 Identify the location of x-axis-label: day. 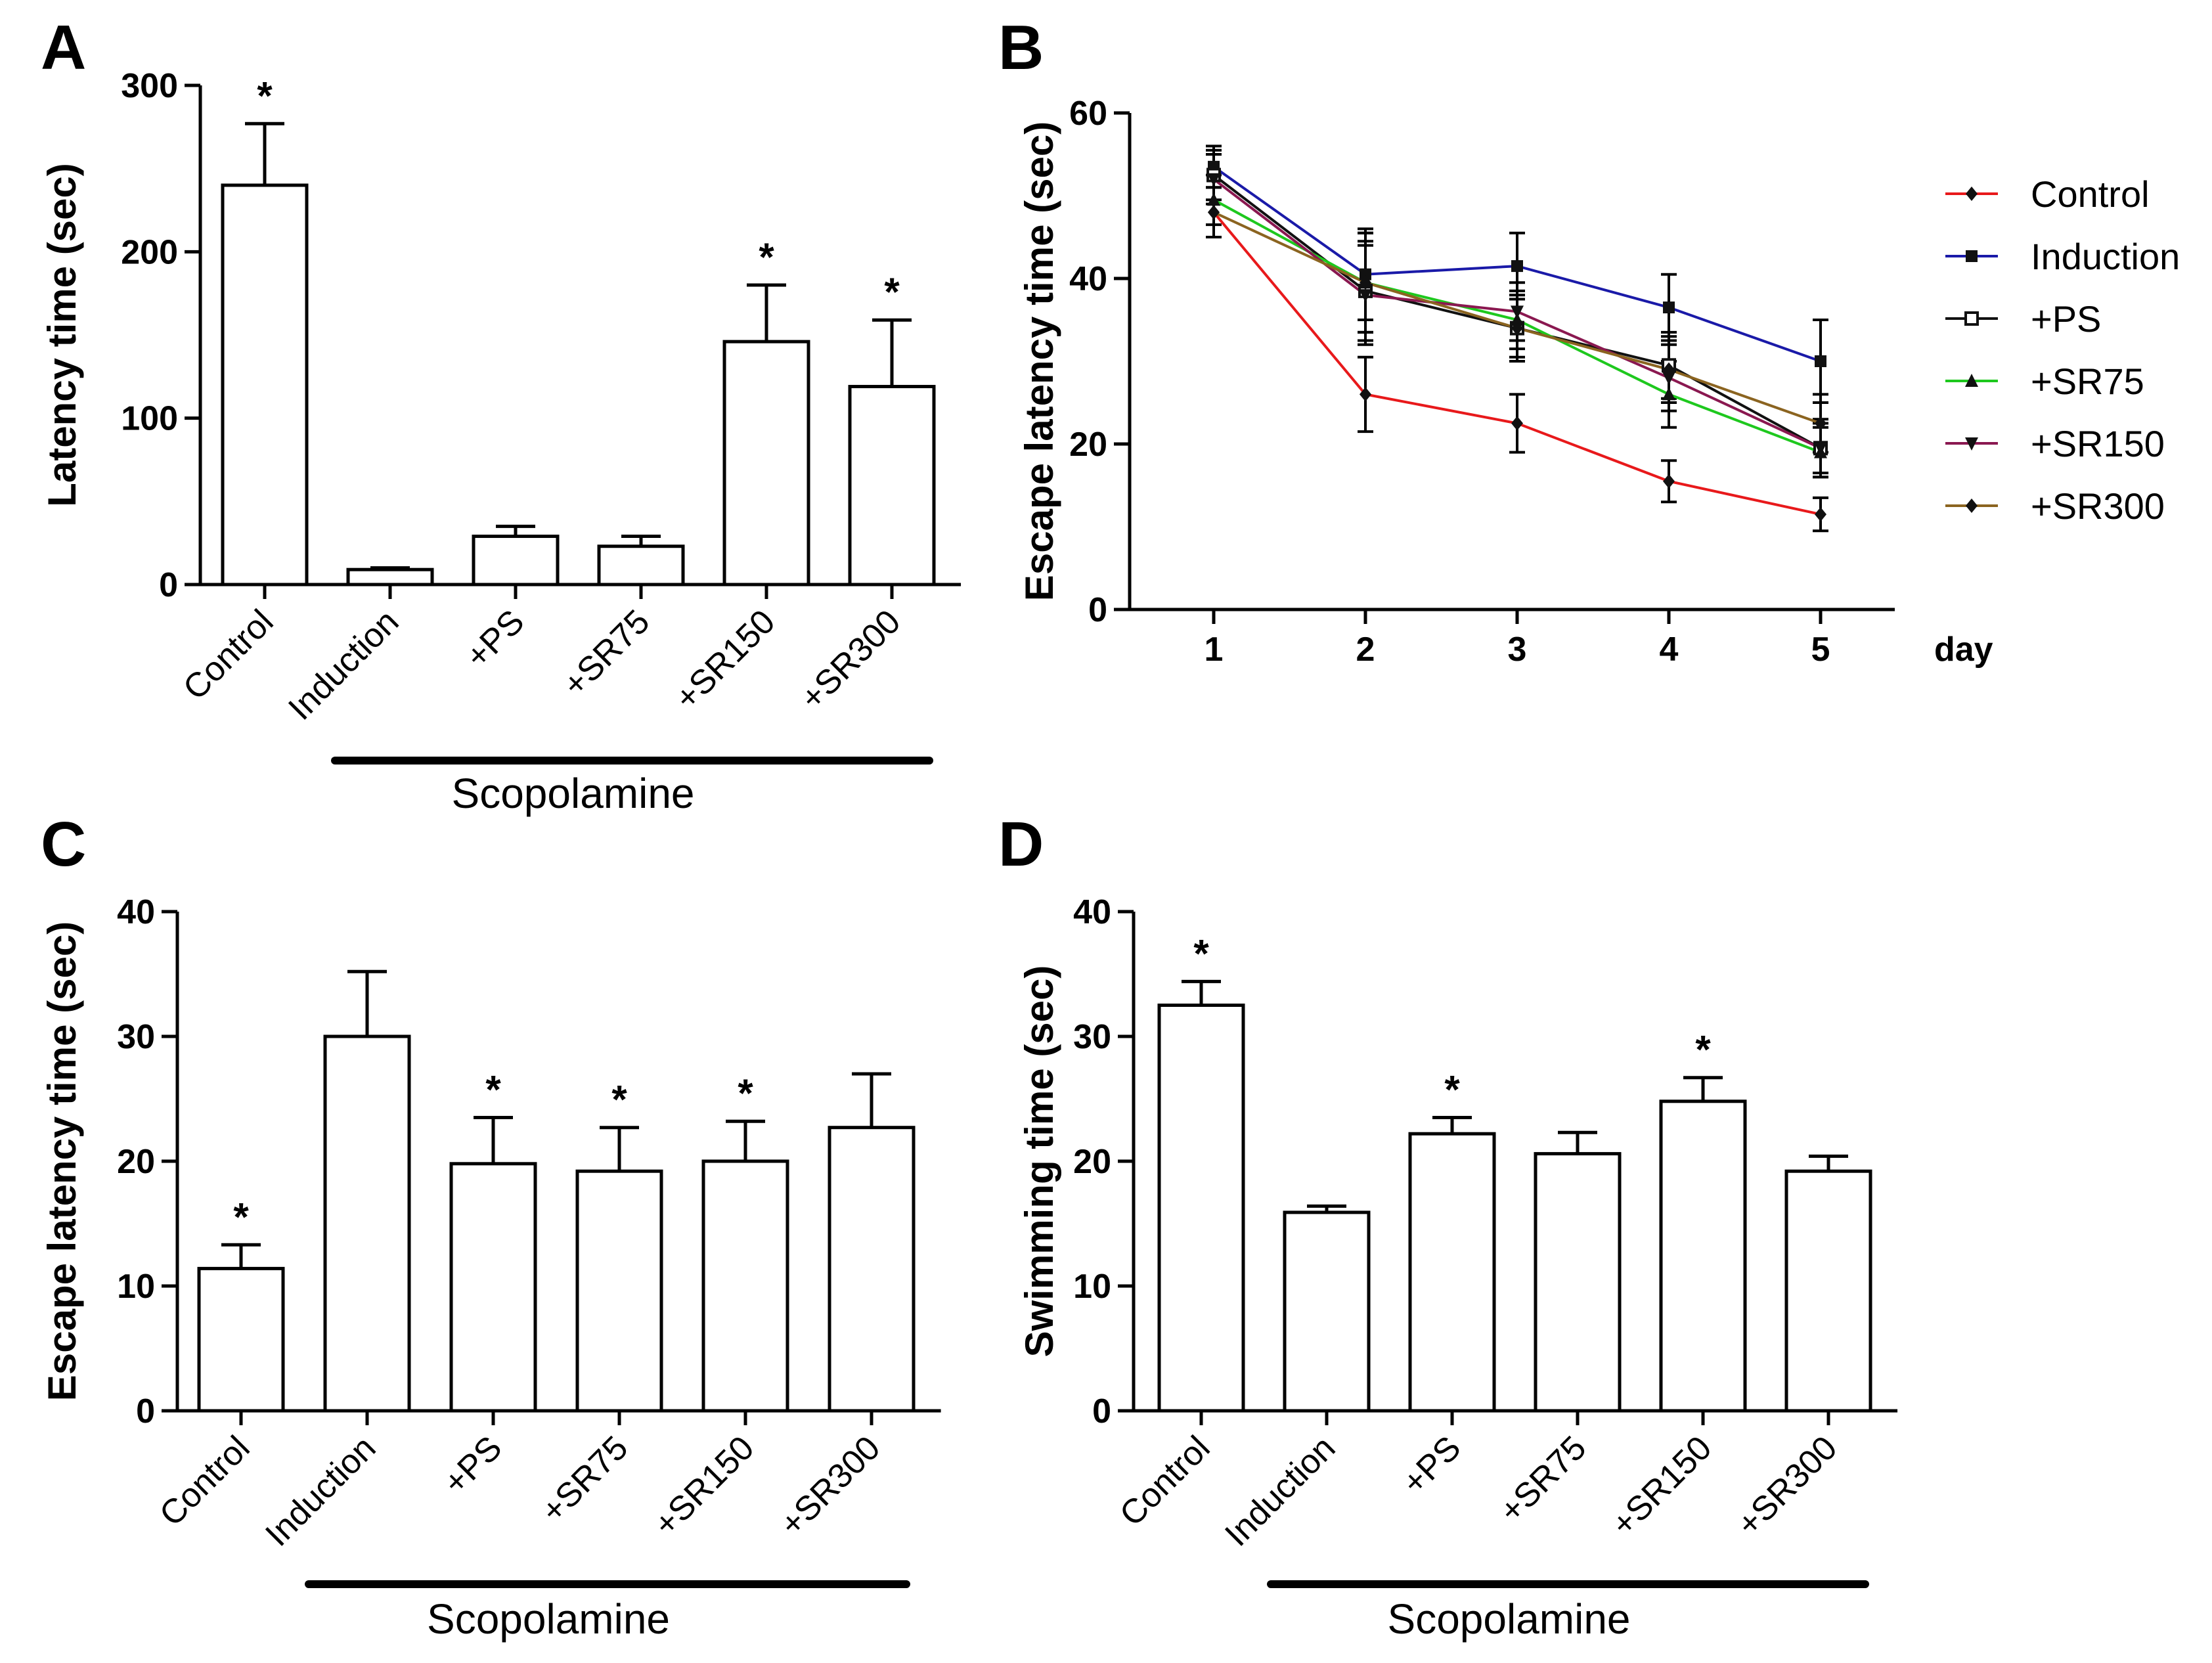
(1963, 650).